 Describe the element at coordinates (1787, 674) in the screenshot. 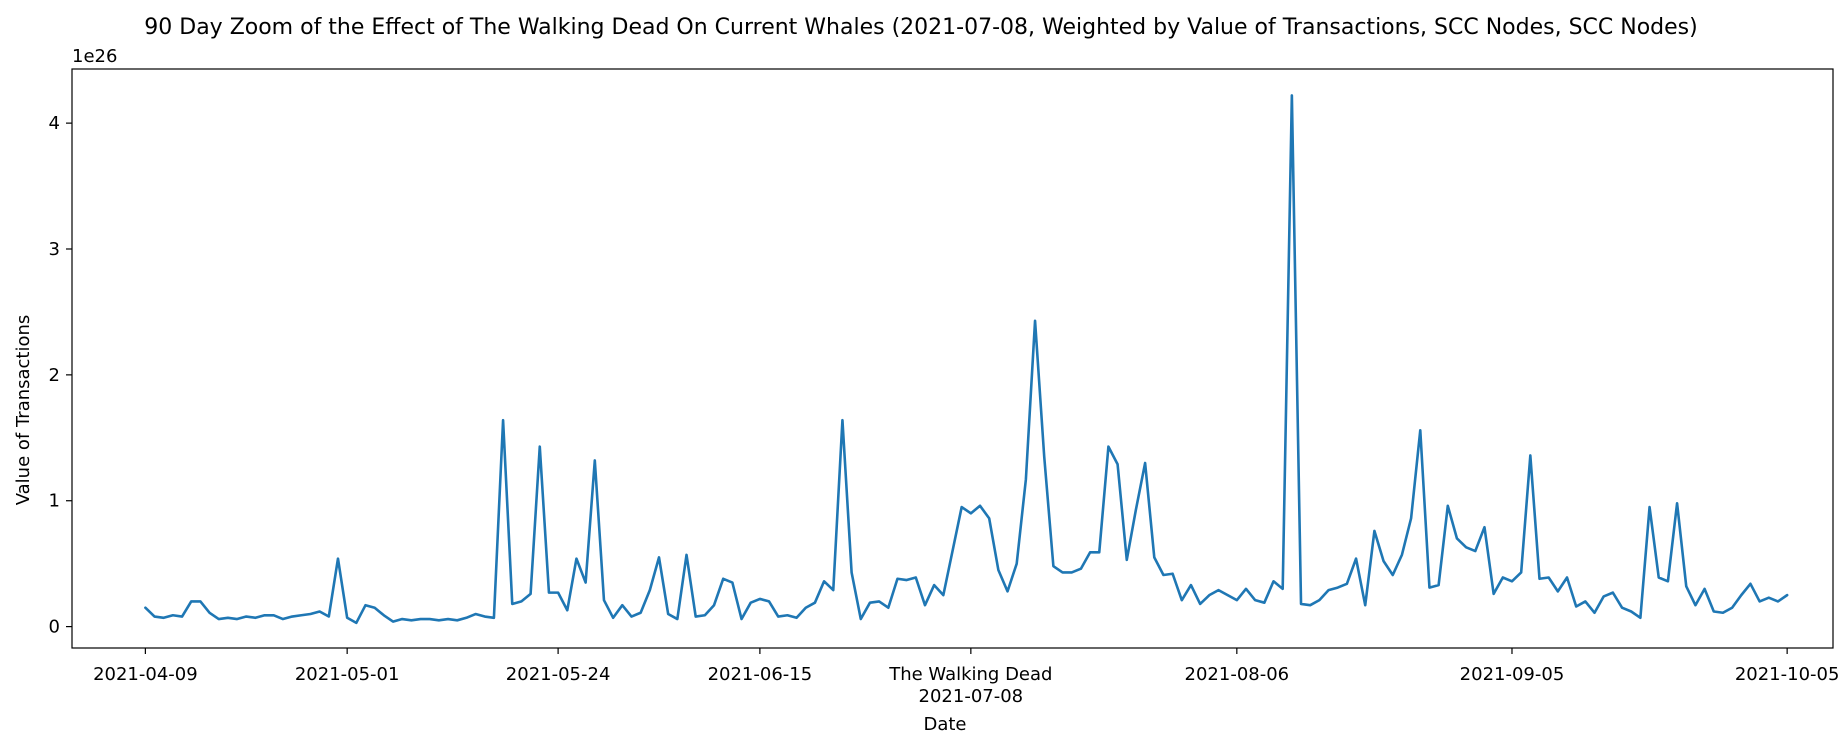

I see `x-tick-label: 2021-10-05` at that location.